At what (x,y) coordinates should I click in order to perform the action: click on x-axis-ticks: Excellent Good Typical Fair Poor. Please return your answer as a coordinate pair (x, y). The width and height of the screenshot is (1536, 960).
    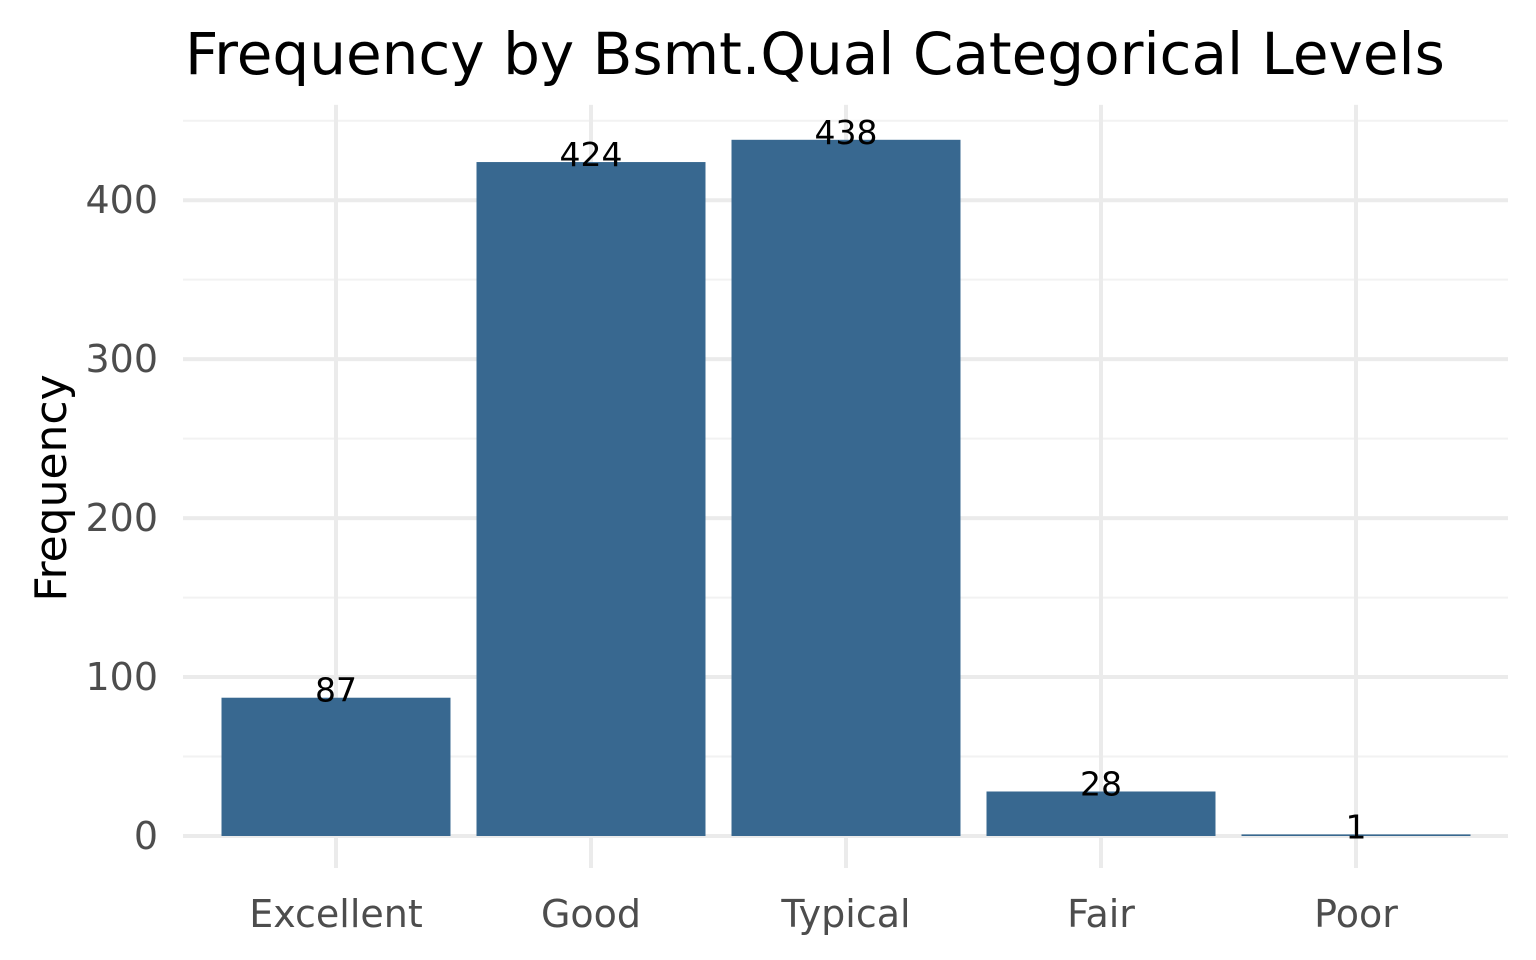
    Looking at the image, I should click on (823, 914).